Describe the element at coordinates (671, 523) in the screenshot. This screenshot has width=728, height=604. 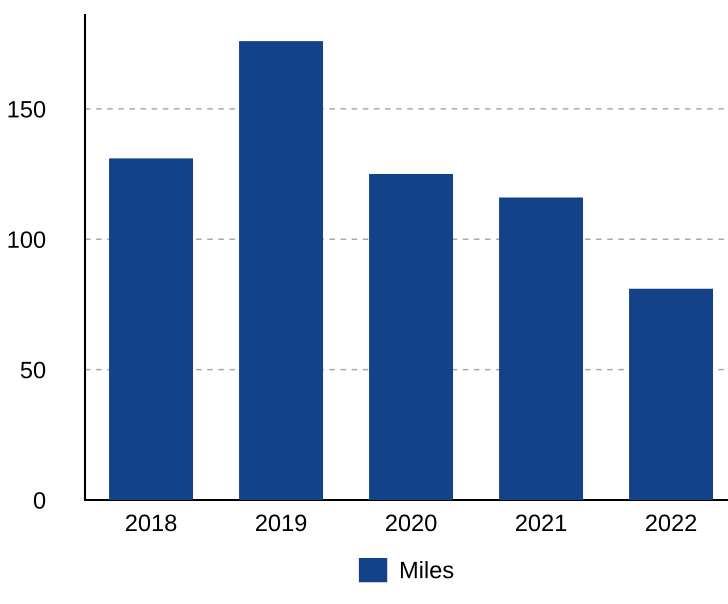
I see `x-tick-label: 2022` at that location.